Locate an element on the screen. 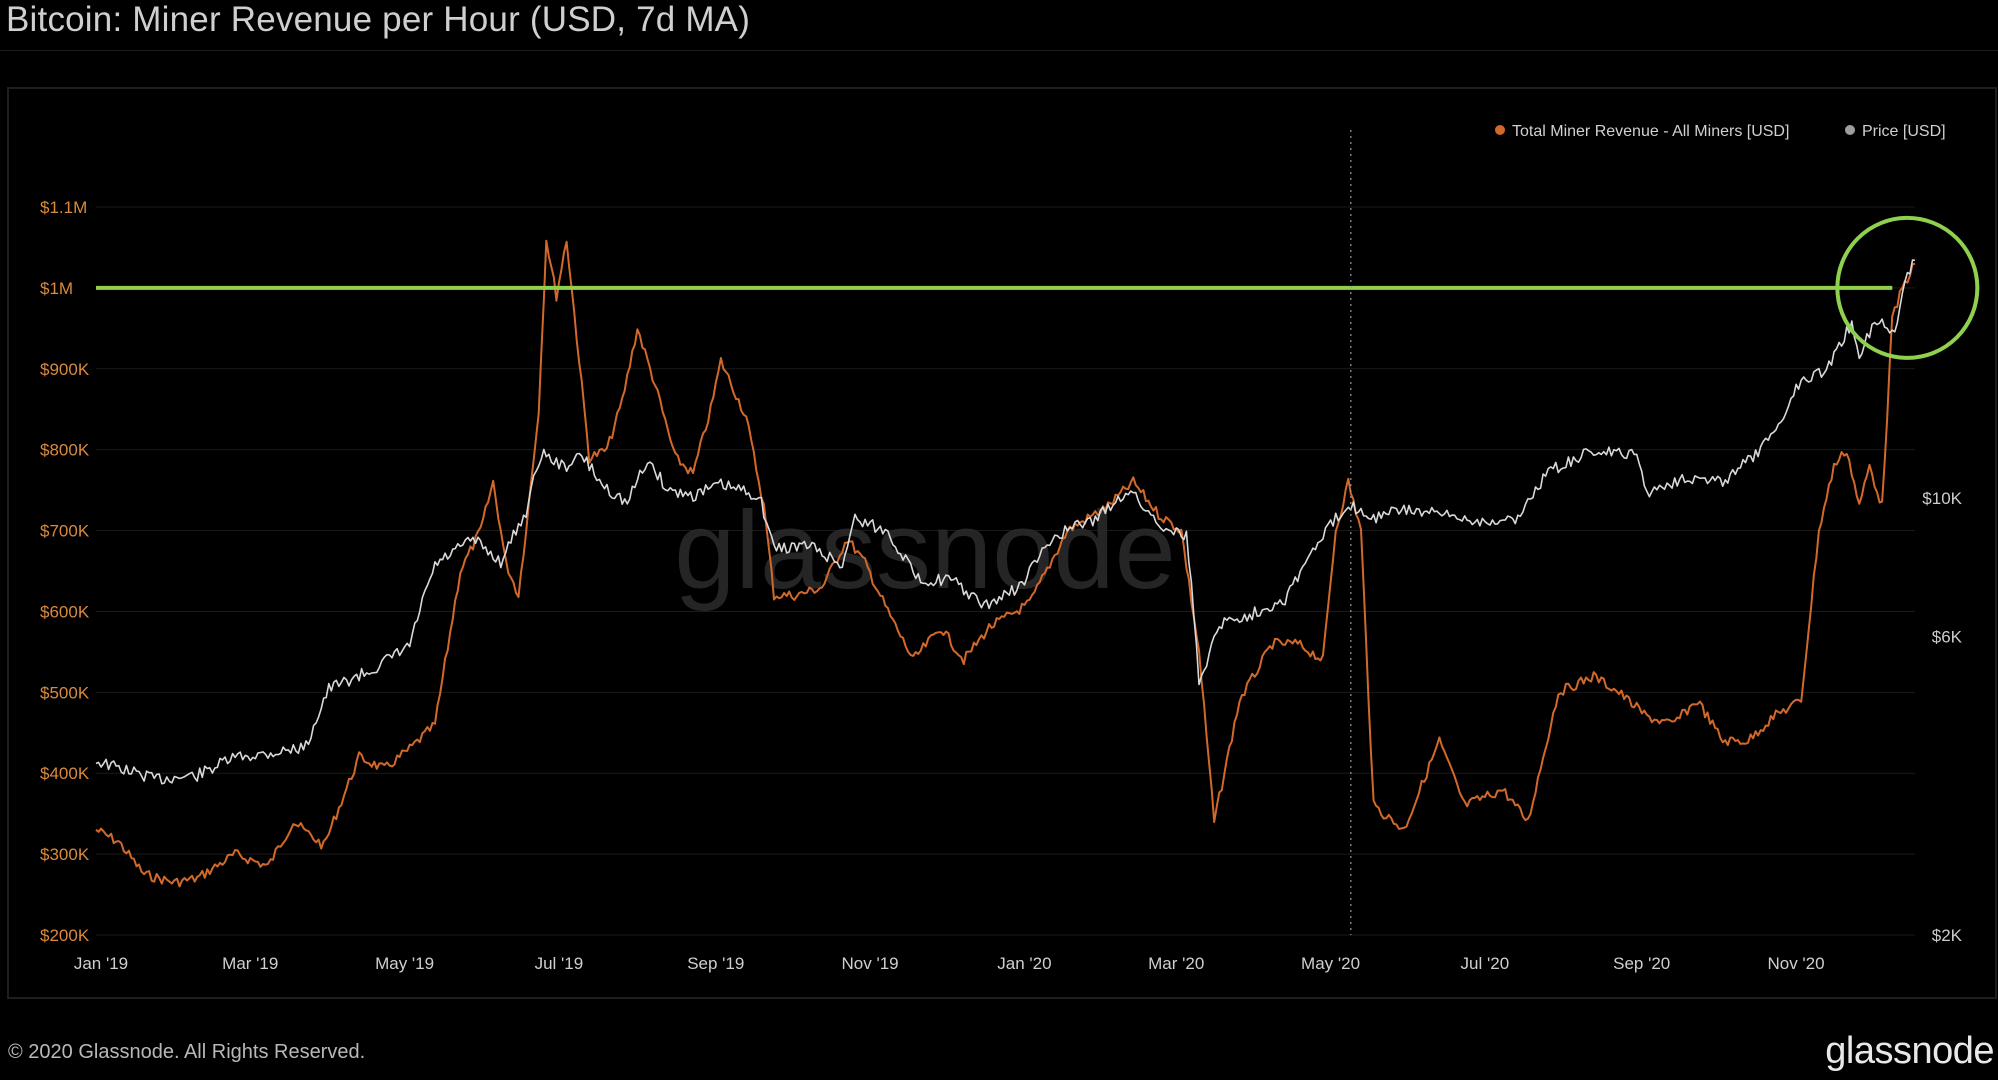 This screenshot has width=1998, height=1080. x-tick-label: Nov '19 is located at coordinates (870, 963).